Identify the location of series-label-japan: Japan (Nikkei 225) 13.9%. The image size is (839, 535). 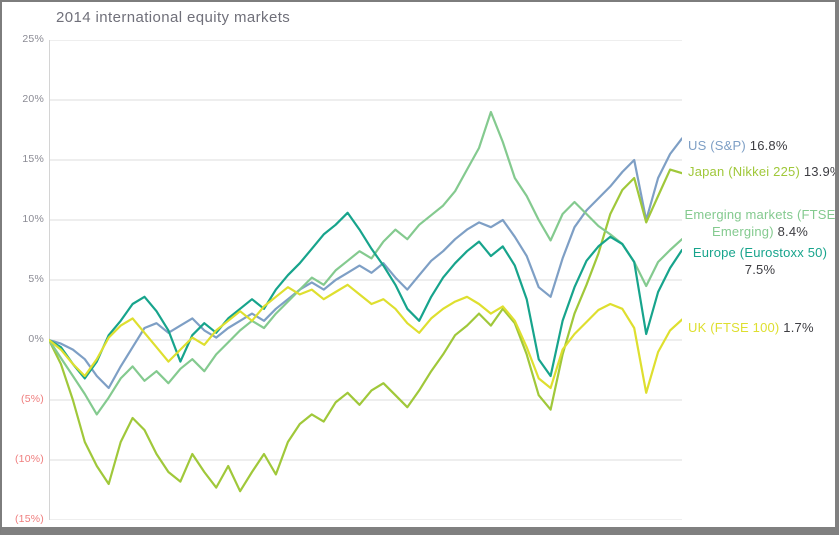
(763, 171).